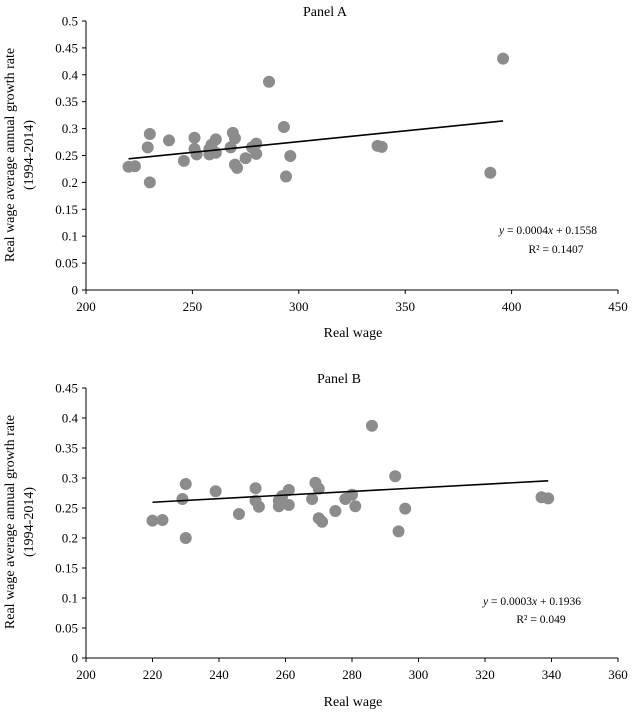 The height and width of the screenshot is (712, 634). Describe the element at coordinates (70, 598) in the screenshot. I see `panel-b-y-tick-label: 0.1` at that location.